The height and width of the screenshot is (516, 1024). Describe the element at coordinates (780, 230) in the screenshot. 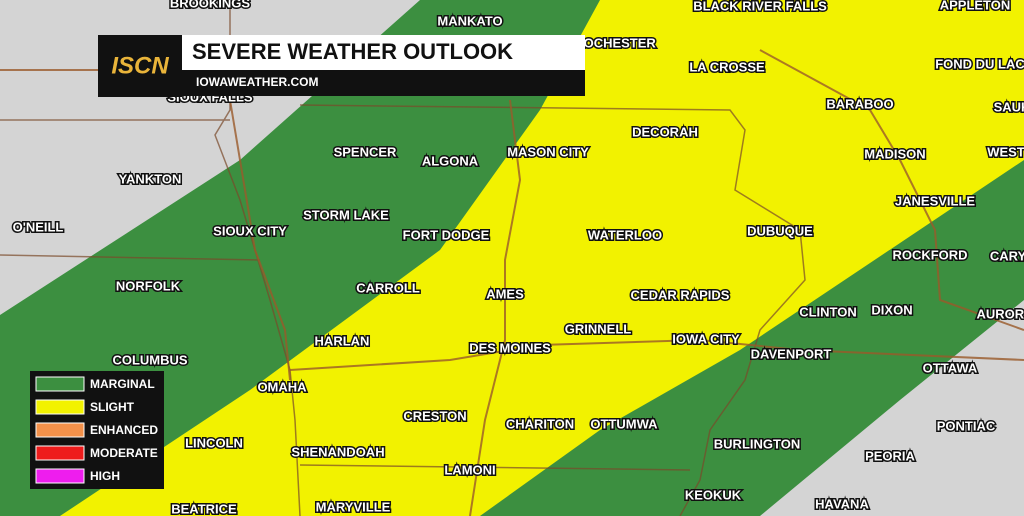

I see `city-label: DUBUQUE` at that location.